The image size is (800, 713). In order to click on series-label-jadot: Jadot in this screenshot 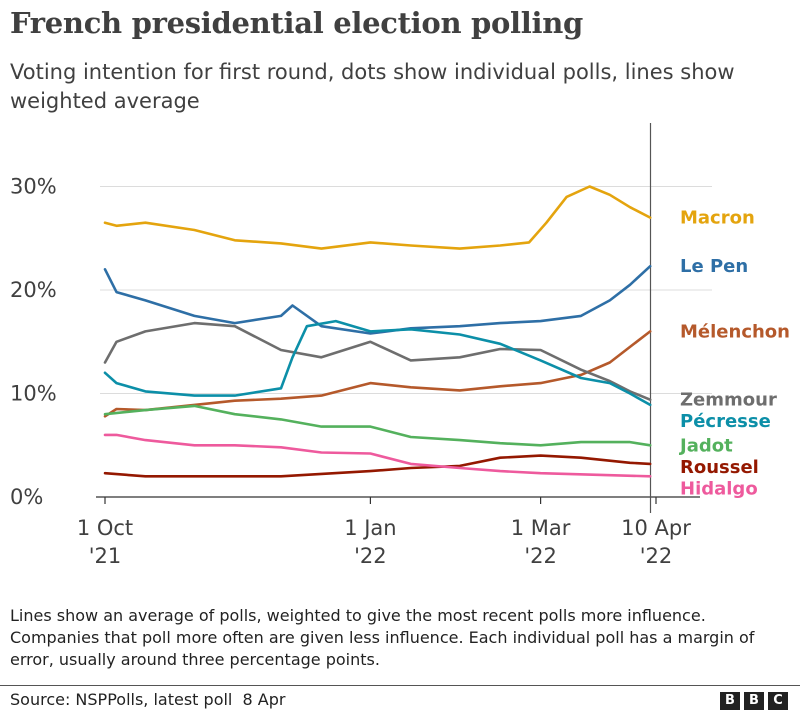, I will do `click(705, 445)`.